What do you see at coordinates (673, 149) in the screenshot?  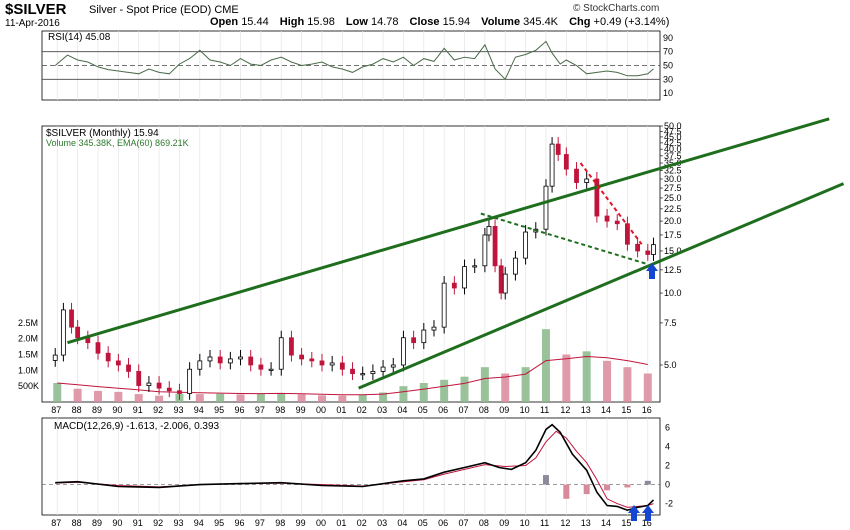 I see `price-tick-label: 40.0` at bounding box center [673, 149].